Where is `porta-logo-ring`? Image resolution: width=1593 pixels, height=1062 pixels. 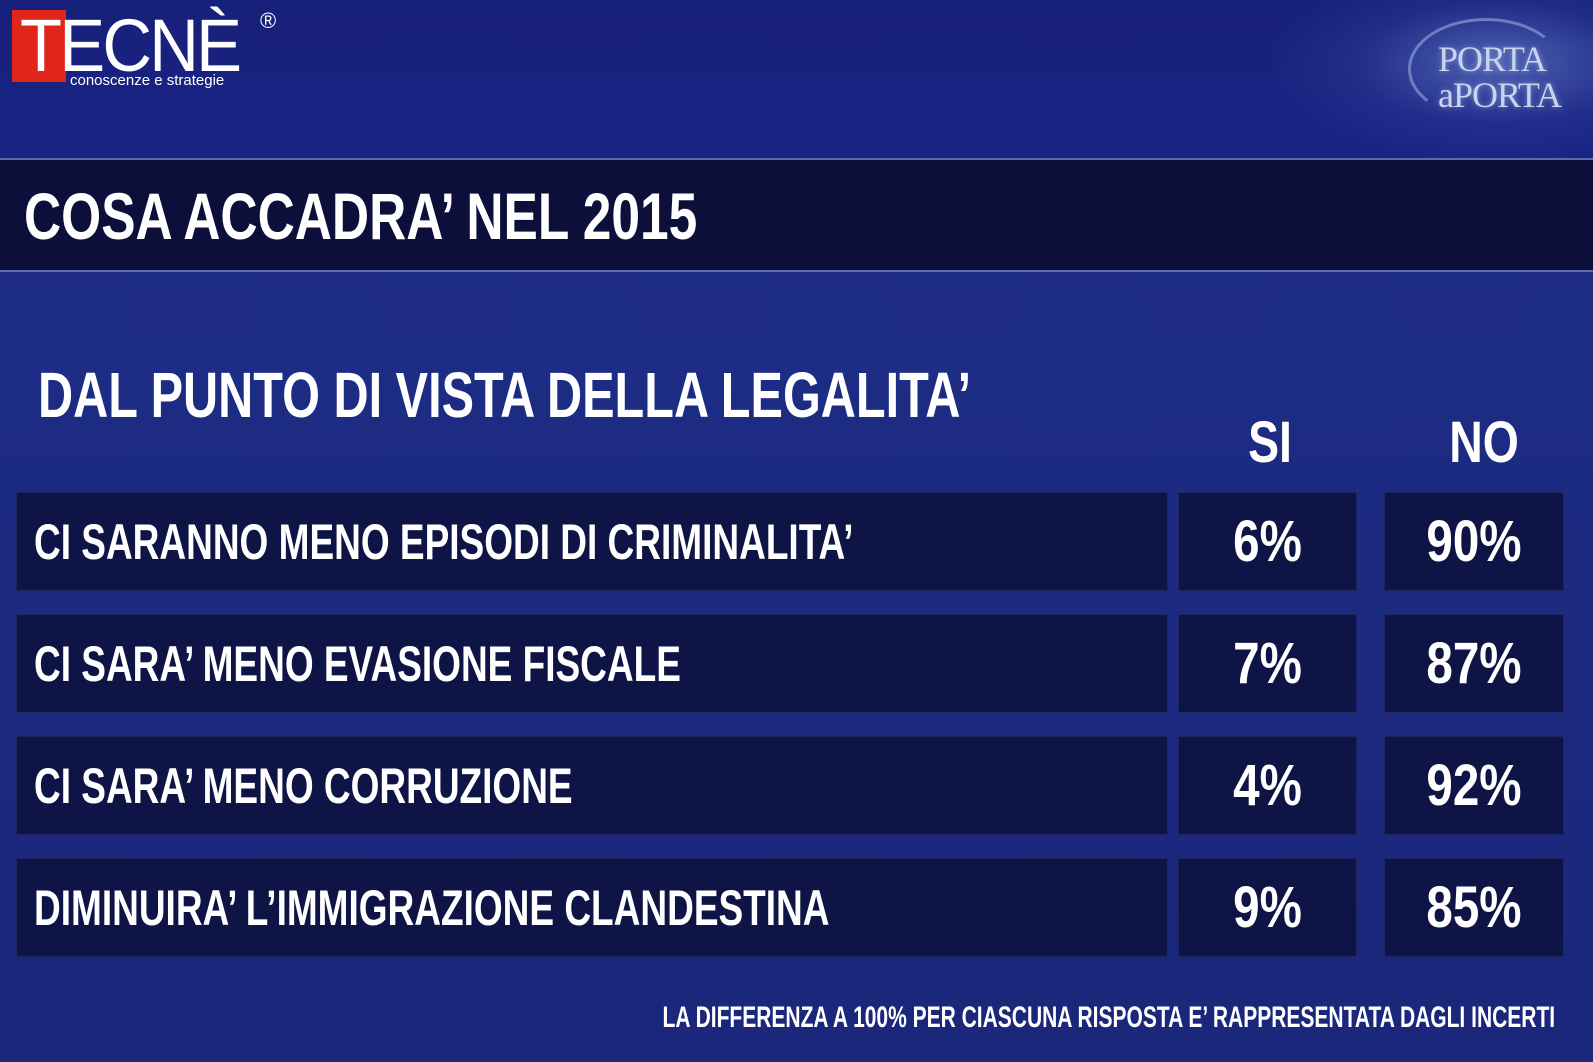 porta-logo-ring is located at coordinates (1486, 69).